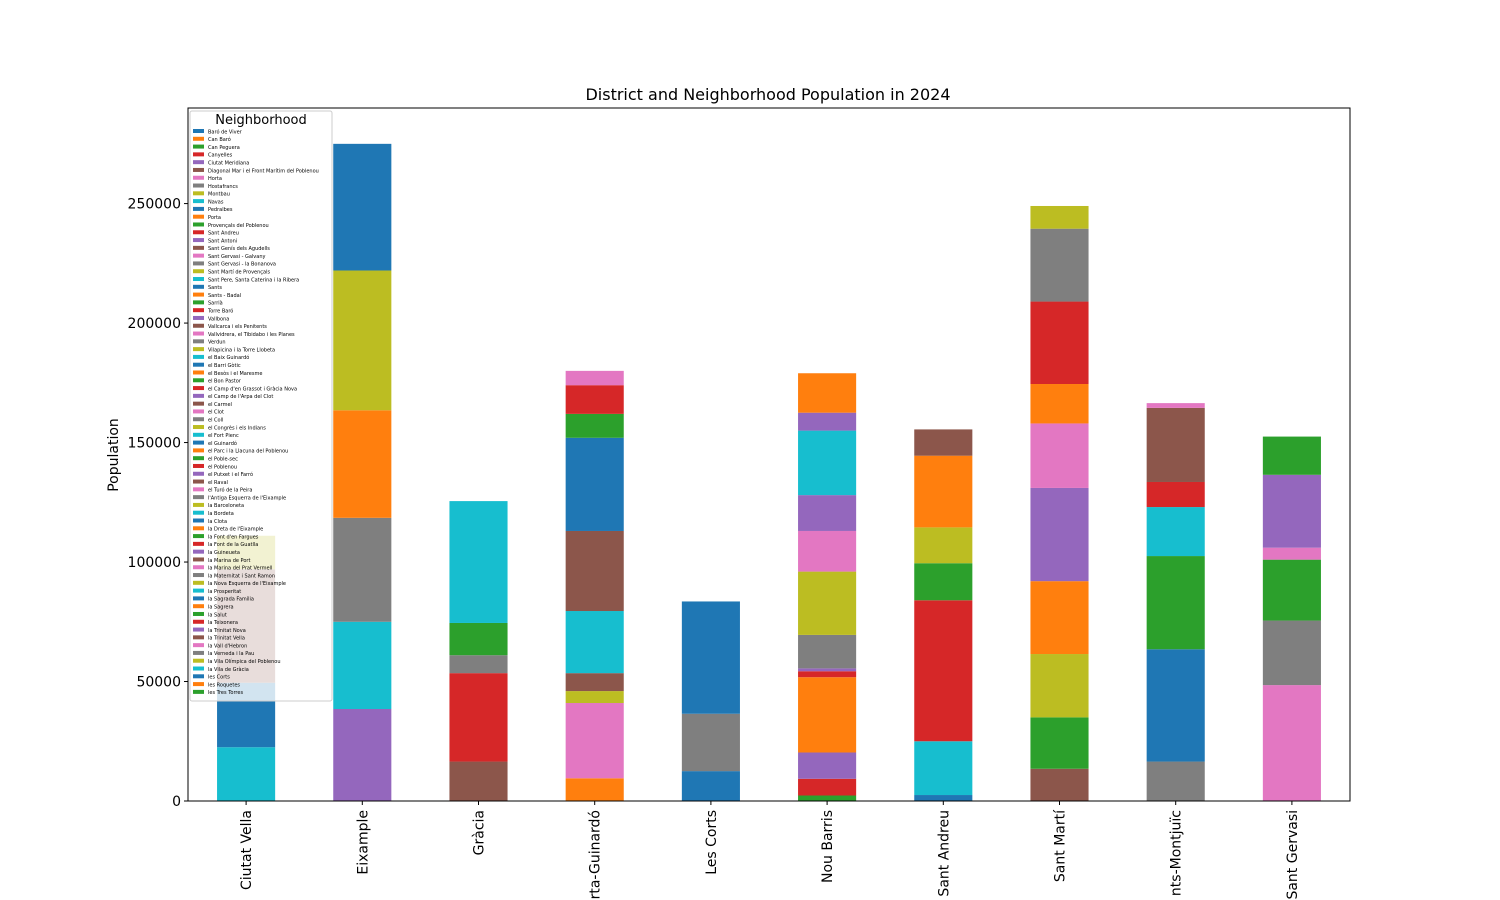  I want to click on legend-label: la Barceloneta, so click(226, 506).